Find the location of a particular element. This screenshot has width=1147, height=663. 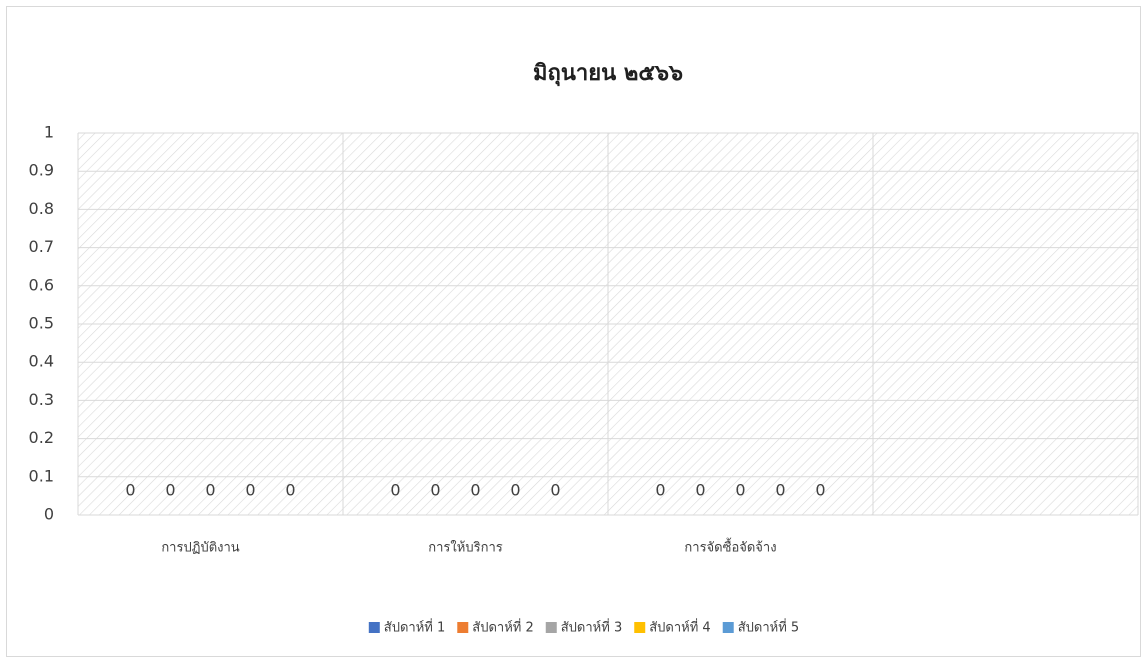

x-tick-label: การปฏิบัติงาน is located at coordinates (200, 548).